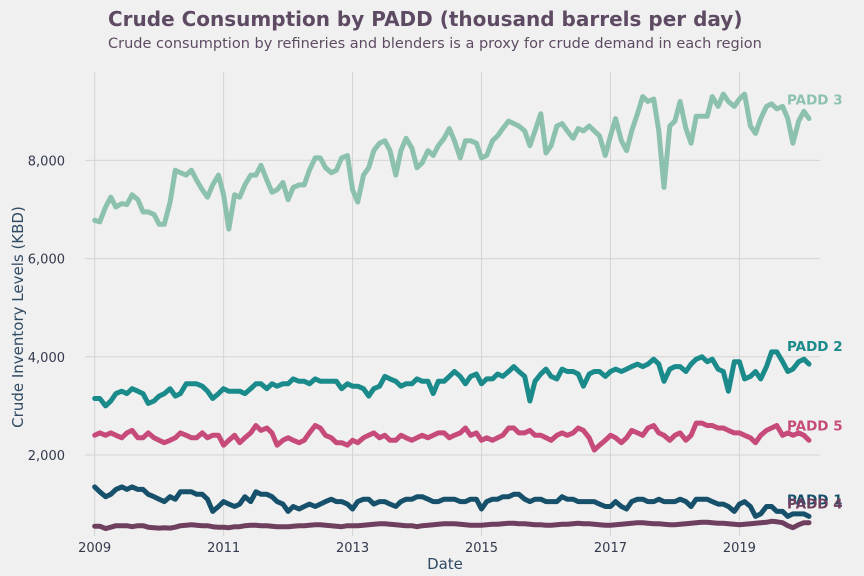  I want to click on x-tick-label: 2015, so click(481, 548).